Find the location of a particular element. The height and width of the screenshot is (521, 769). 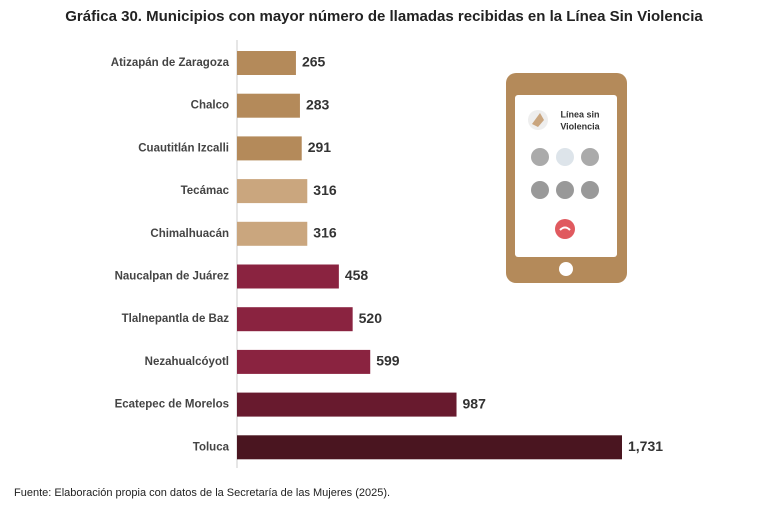

y-tick-label: Nezahualcóyotl is located at coordinates (187, 362).